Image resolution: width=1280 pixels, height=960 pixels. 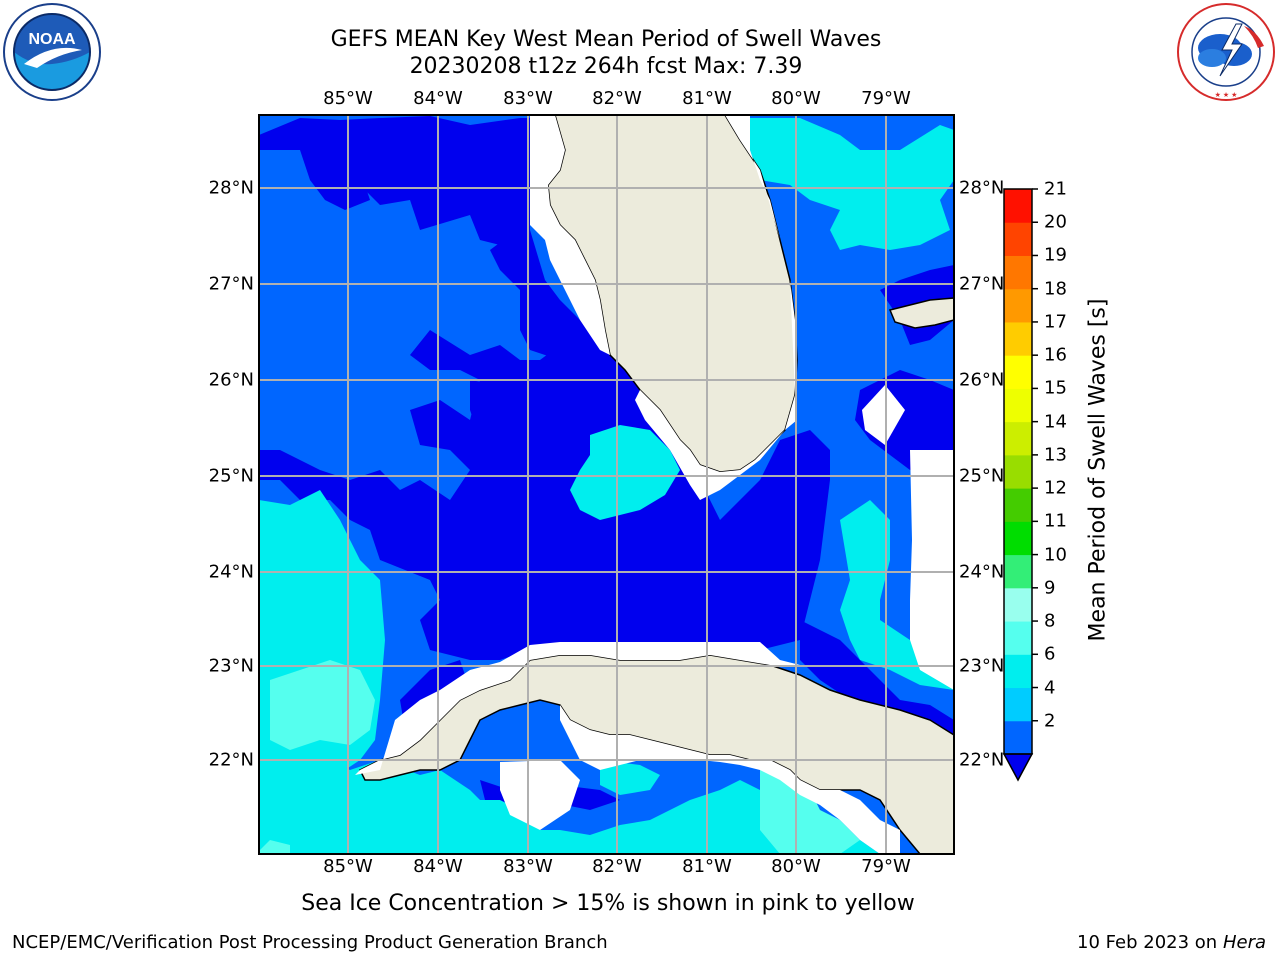 I want to click on lon-tick-top: 81°W, so click(x=707, y=98).